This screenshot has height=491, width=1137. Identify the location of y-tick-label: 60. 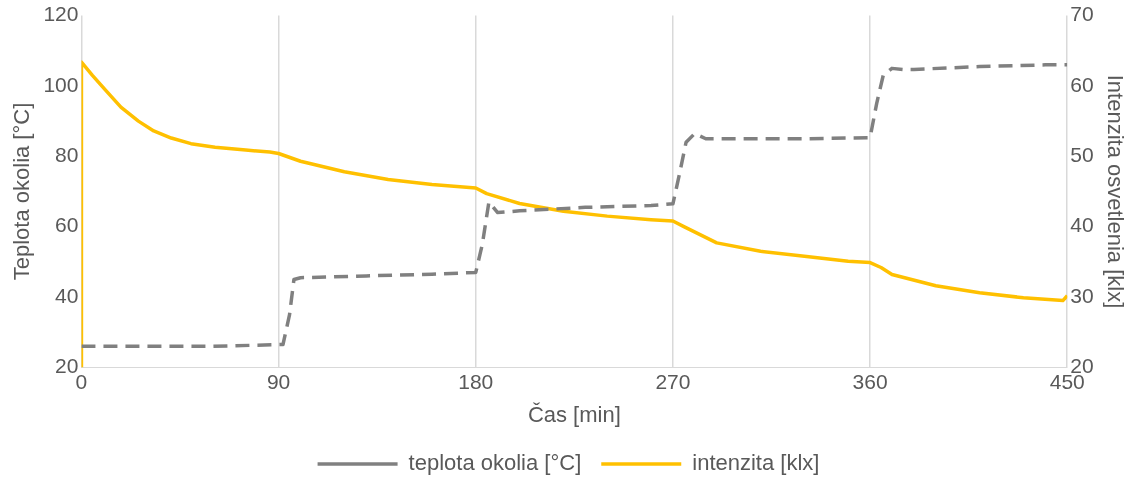
(67, 225).